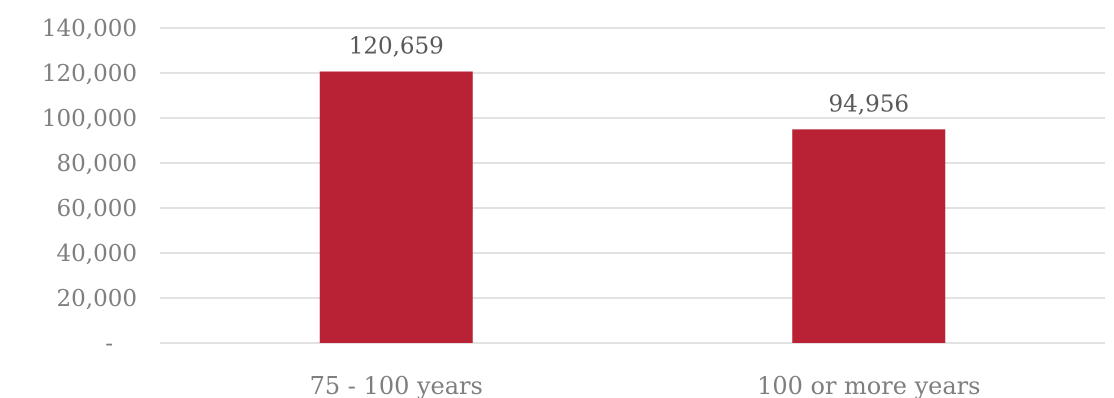 The height and width of the screenshot is (398, 1114). Describe the element at coordinates (89, 119) in the screenshot. I see `y-tick-label: 100,000` at that location.